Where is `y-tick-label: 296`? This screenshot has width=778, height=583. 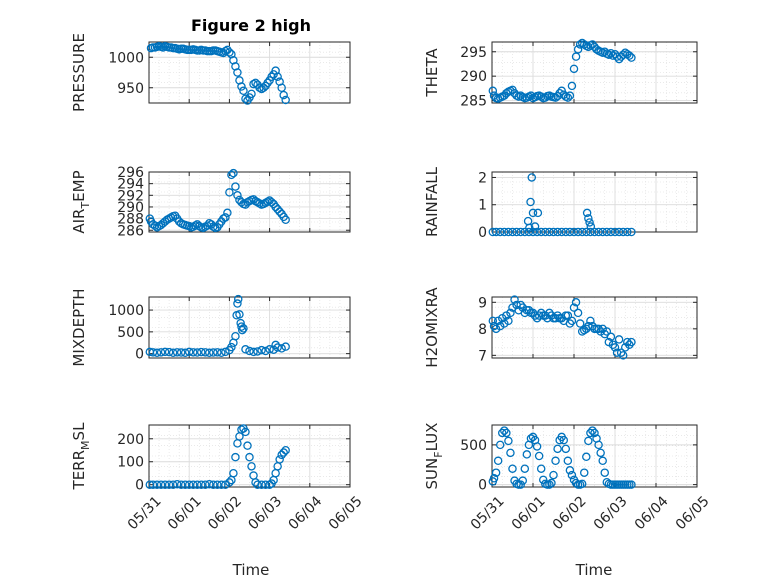
y-tick-label: 296 is located at coordinates (130, 173).